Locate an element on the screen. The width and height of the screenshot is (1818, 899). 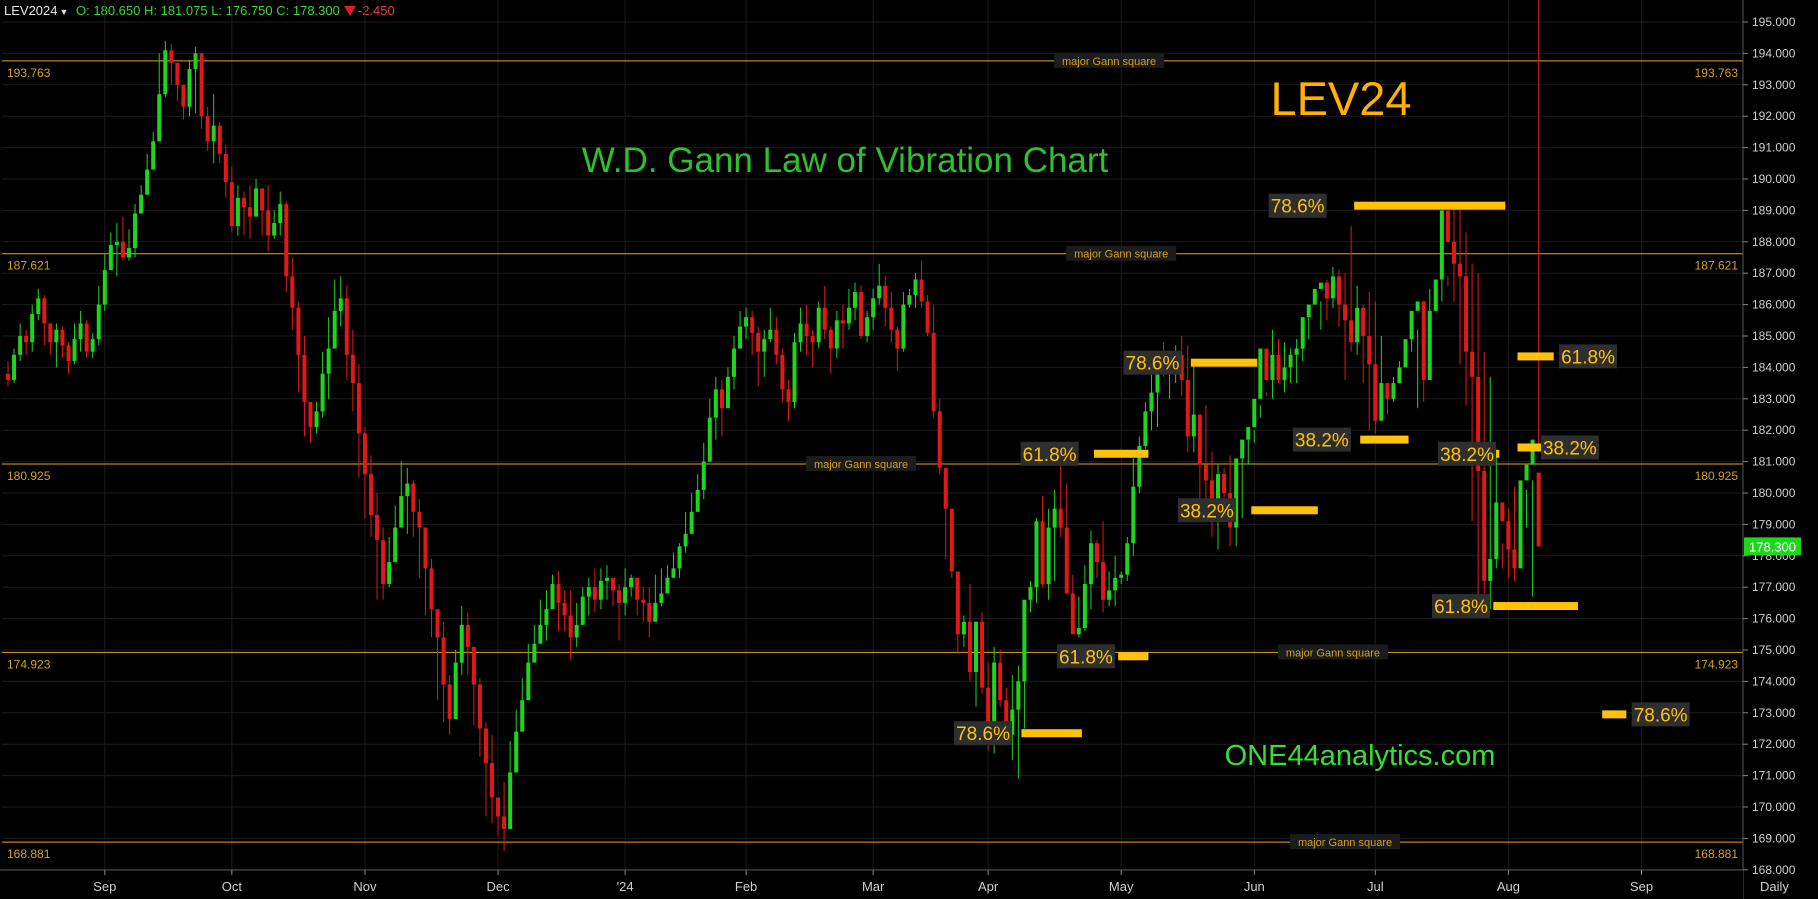
time-tick-label: Dec is located at coordinates (498, 886).